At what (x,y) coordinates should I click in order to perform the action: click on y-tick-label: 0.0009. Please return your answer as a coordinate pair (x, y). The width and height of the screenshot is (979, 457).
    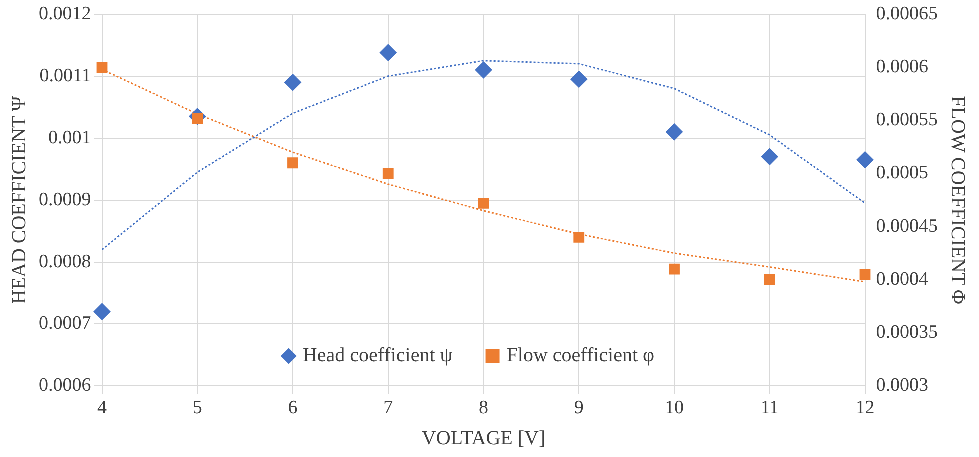
    Looking at the image, I should click on (65, 199).